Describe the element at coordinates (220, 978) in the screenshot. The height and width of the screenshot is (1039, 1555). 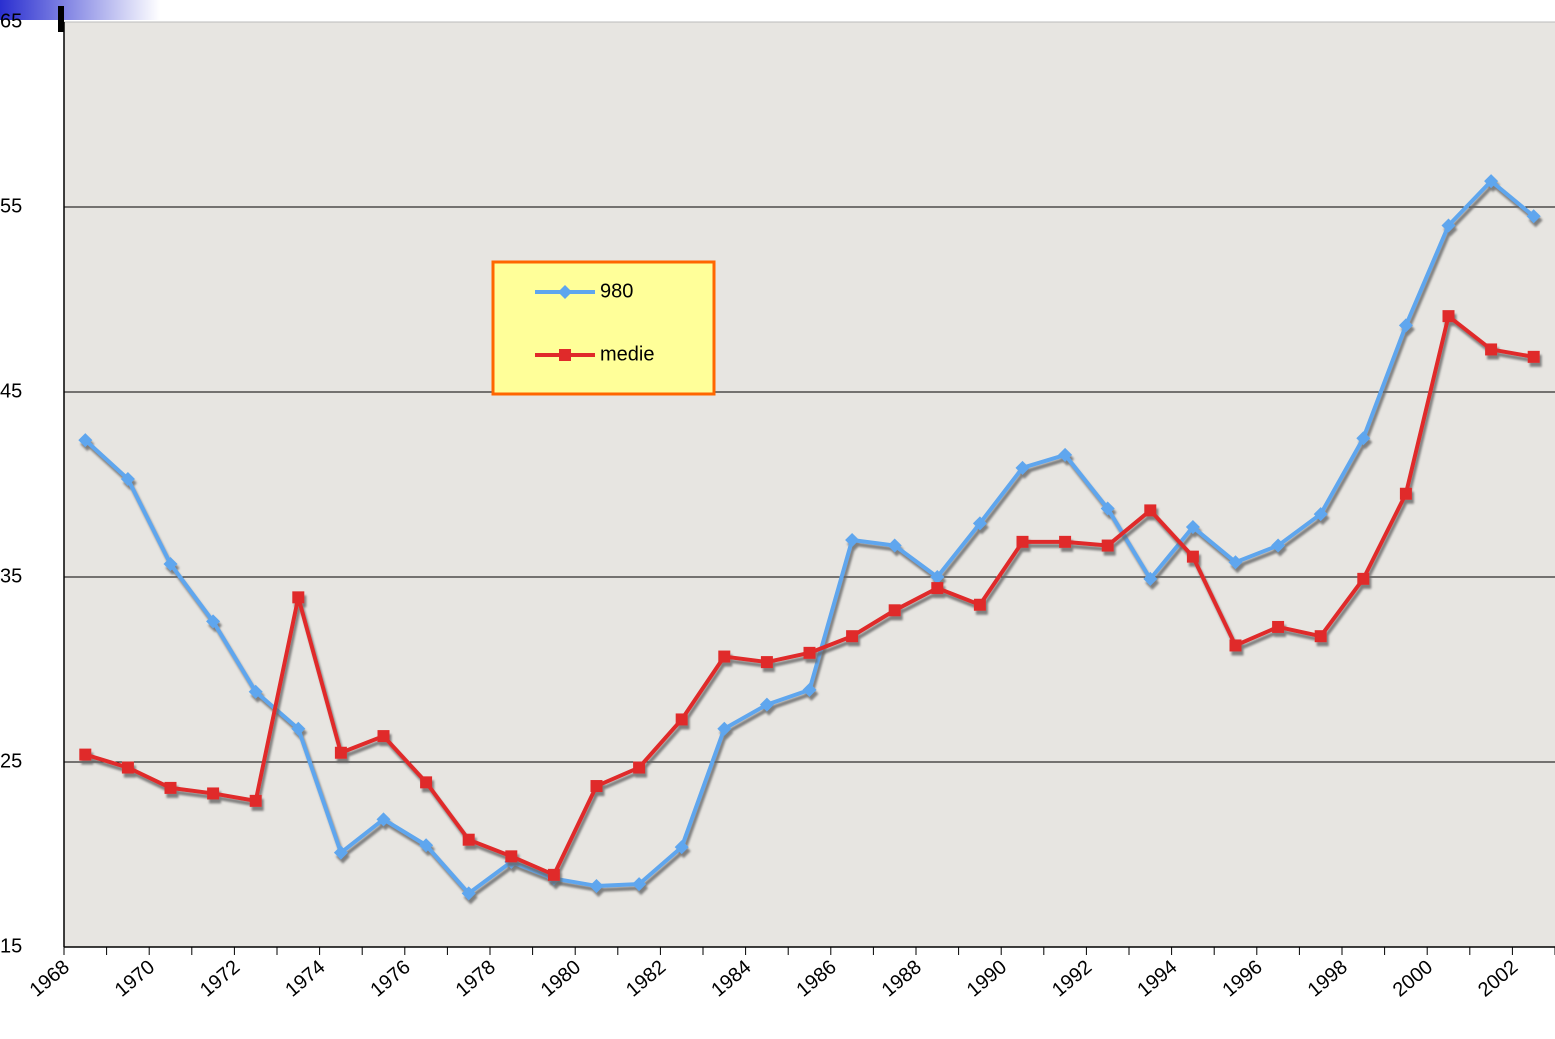
I see `x-tick-label: 1972` at that location.